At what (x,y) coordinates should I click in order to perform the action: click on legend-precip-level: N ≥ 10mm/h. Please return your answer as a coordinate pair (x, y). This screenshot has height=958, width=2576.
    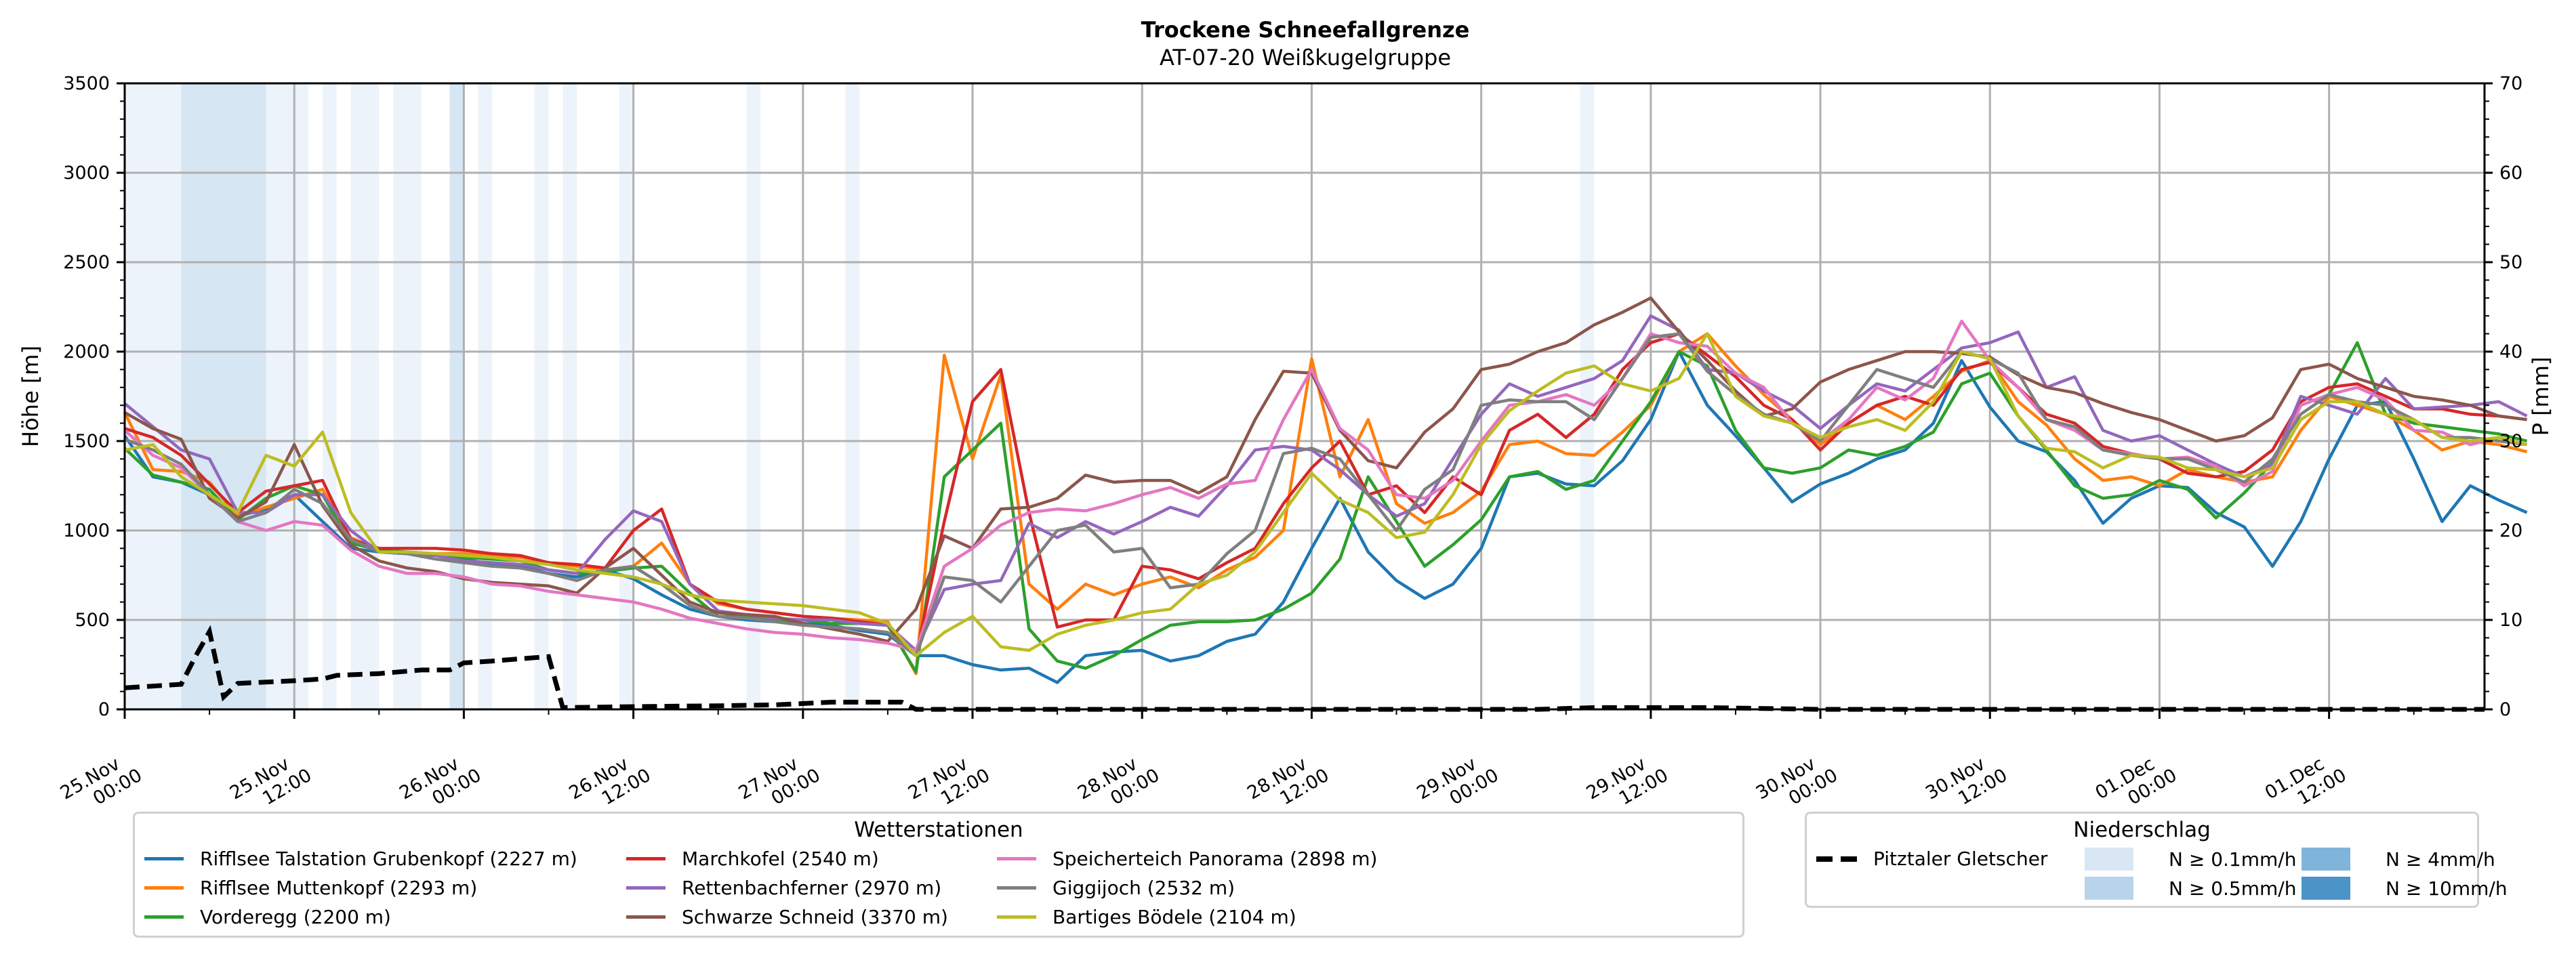
    Looking at the image, I should click on (2405, 888).